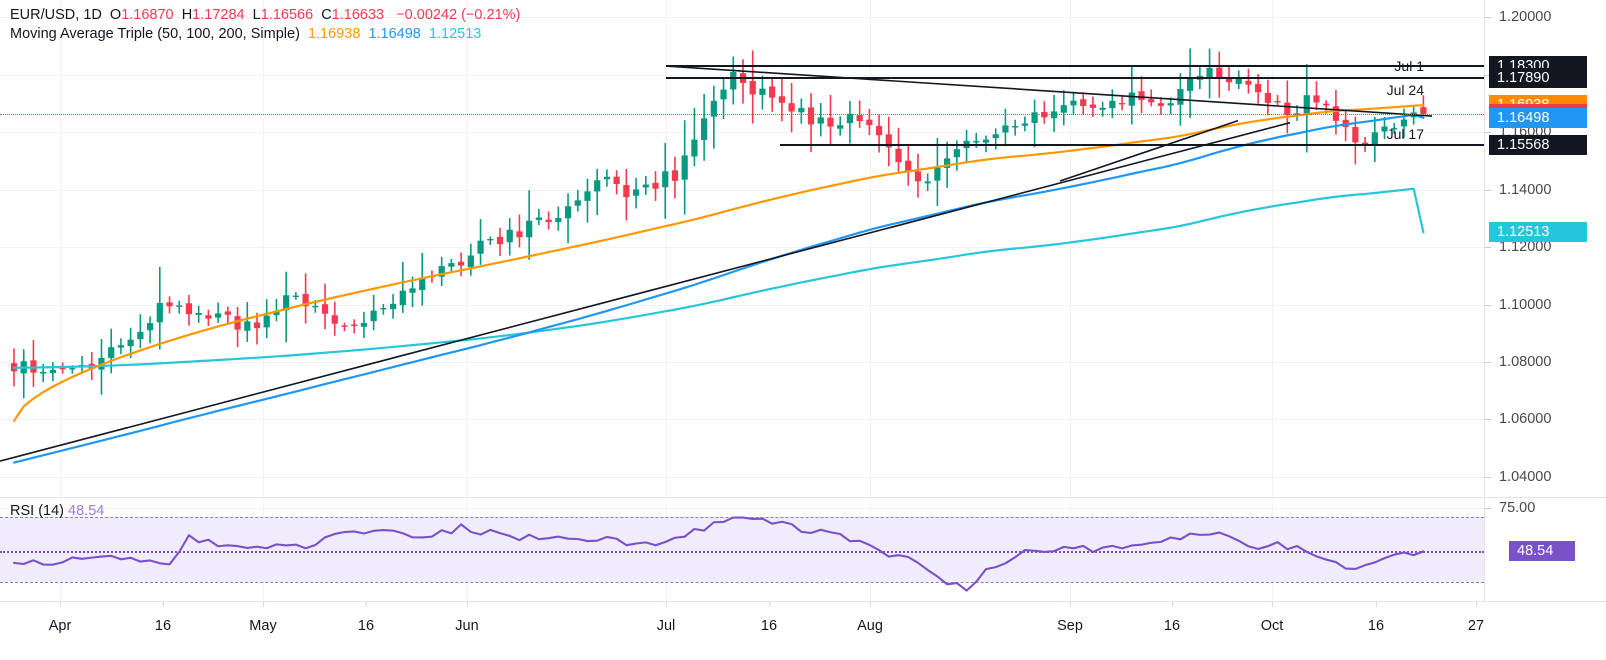 Image resolution: width=1606 pixels, height=660 pixels. What do you see at coordinates (1538, 117) in the screenshot?
I see `price-badge-ma100: 1.16498` at bounding box center [1538, 117].